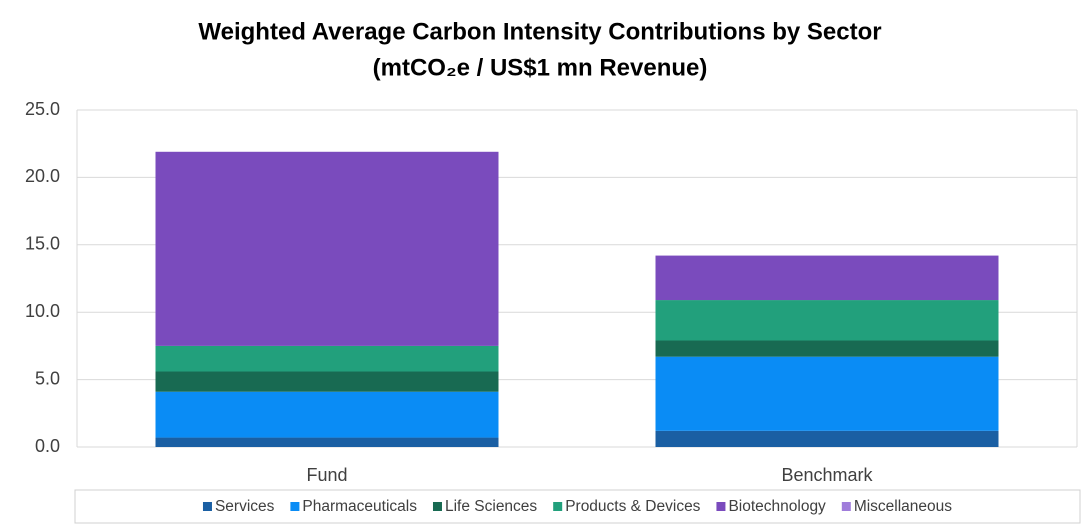 This screenshot has height=526, width=1085. What do you see at coordinates (42, 176) in the screenshot?
I see `y-tick-label: 20.0` at bounding box center [42, 176].